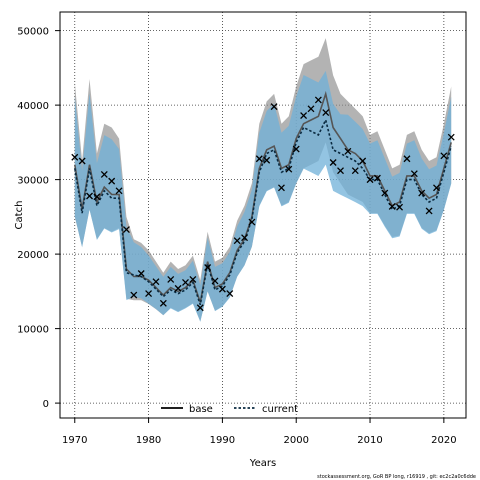 This screenshot has height=480, width=480. Describe the element at coordinates (148, 440) in the screenshot. I see `x-tick-label: 1980` at that location.